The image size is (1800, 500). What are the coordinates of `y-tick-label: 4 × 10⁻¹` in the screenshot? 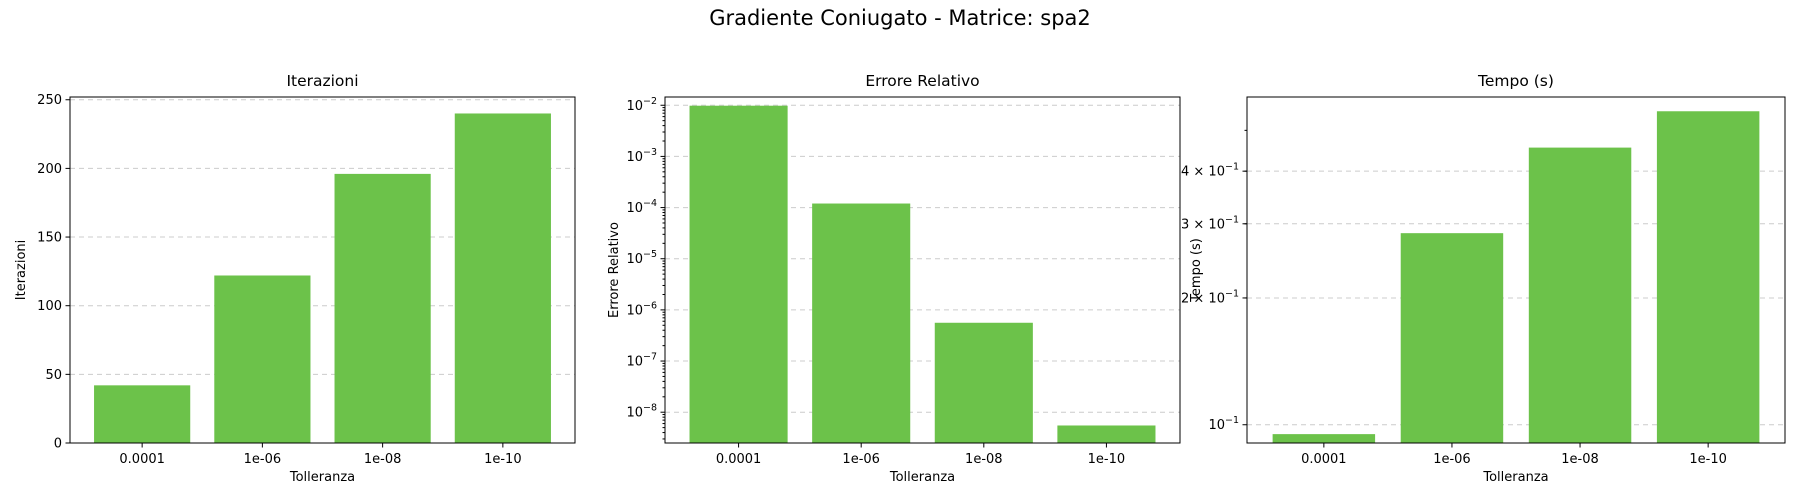 It's located at (1210, 171).